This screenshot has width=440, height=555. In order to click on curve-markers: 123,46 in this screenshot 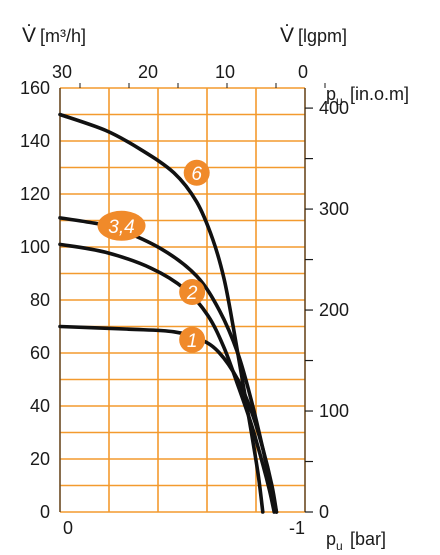, I will do `click(153, 256)`.